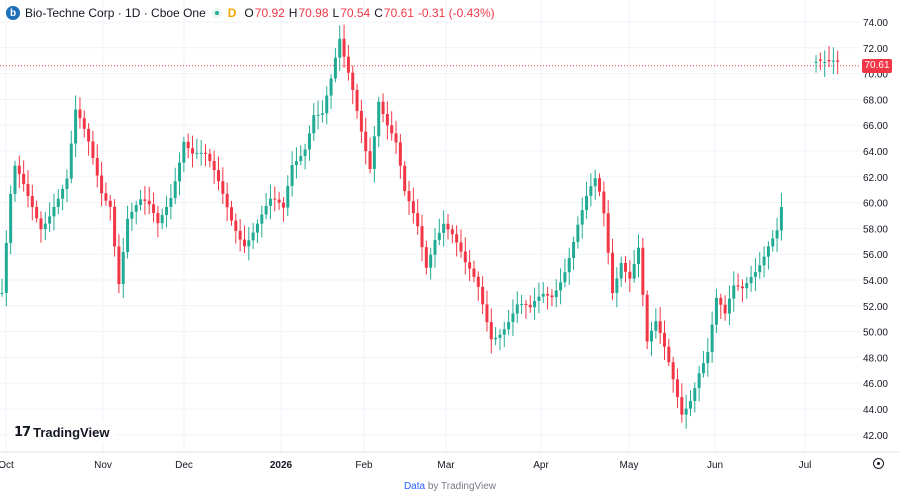  I want to click on y-tick-label: 70.00, so click(875, 75).